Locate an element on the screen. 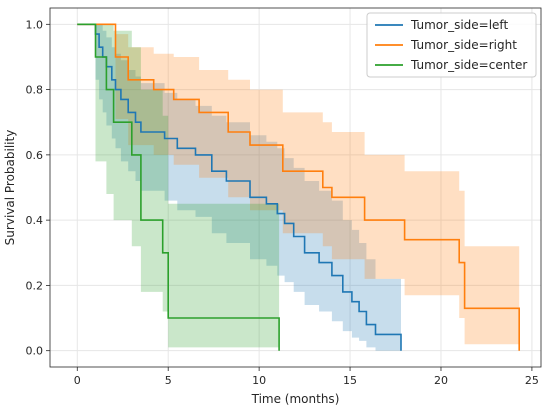  y-tick-label: 1.0 is located at coordinates (35, 24).